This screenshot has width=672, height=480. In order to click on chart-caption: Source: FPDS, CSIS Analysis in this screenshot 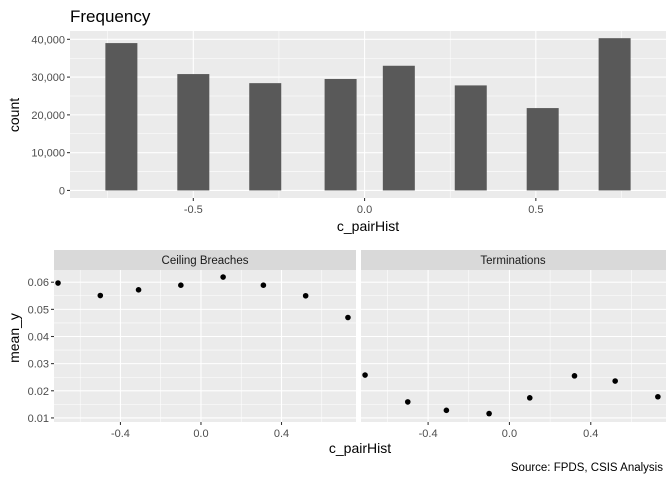, I will do `click(587, 468)`.